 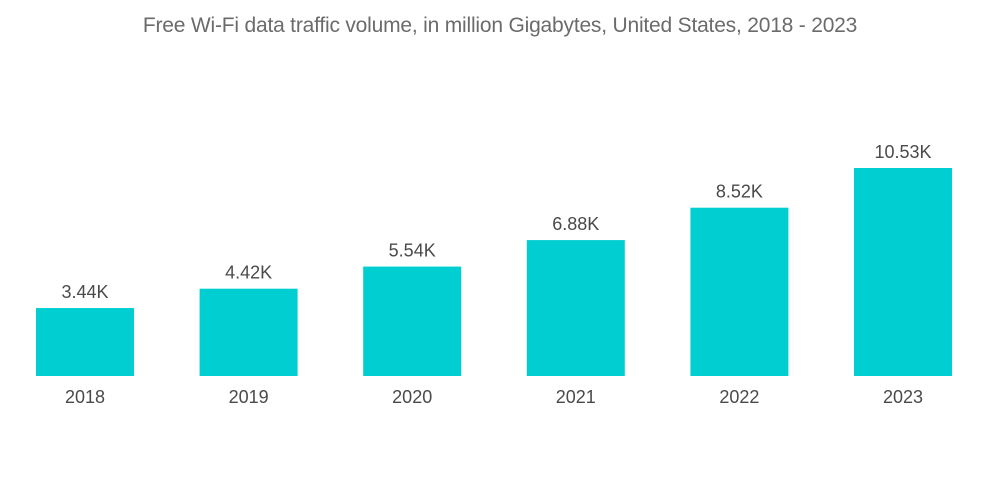 What do you see at coordinates (412, 251) in the screenshot?
I see `data-label-2020: 5.54K` at bounding box center [412, 251].